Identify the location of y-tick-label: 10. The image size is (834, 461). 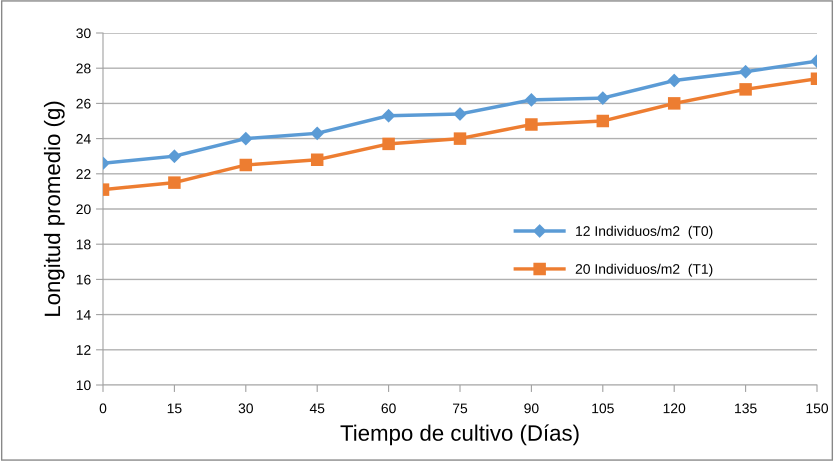
(83, 385).